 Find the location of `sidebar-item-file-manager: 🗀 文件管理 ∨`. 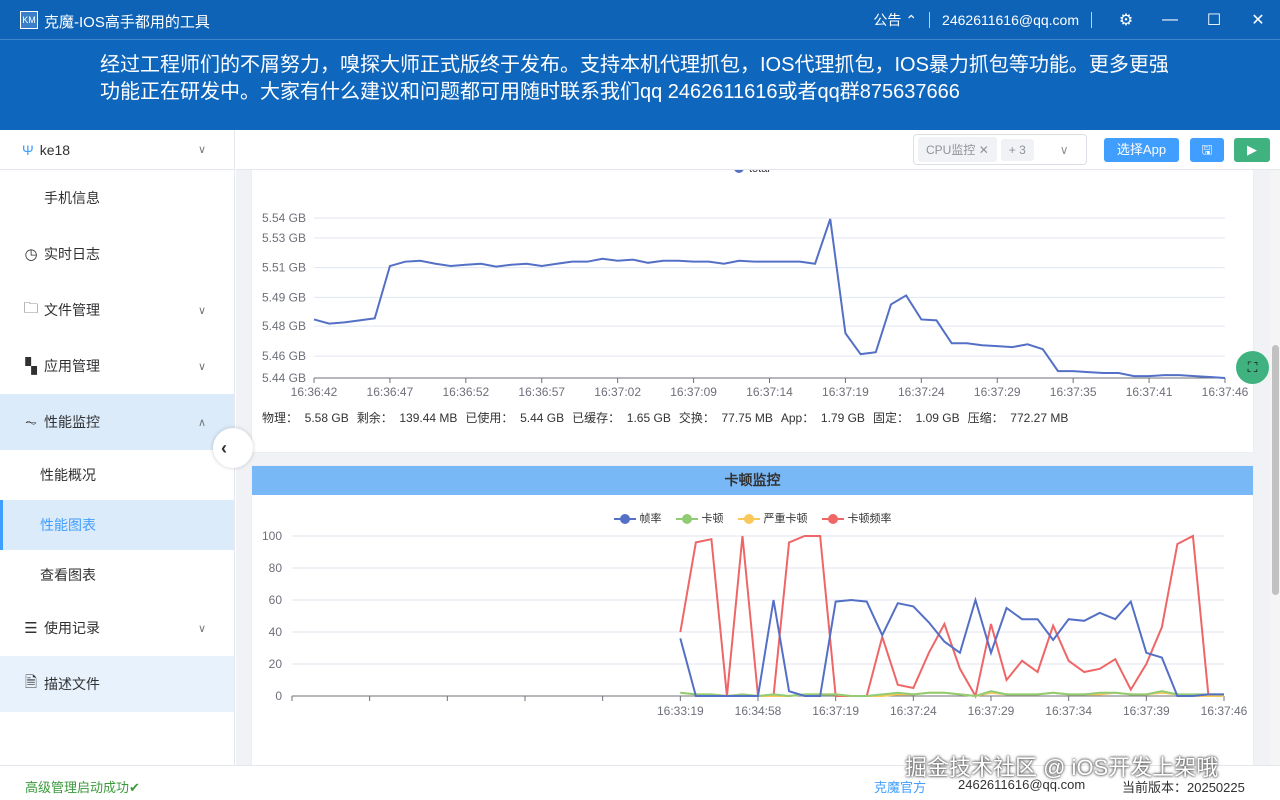

sidebar-item-file-manager: 🗀 文件管理 ∨ is located at coordinates (117, 310).